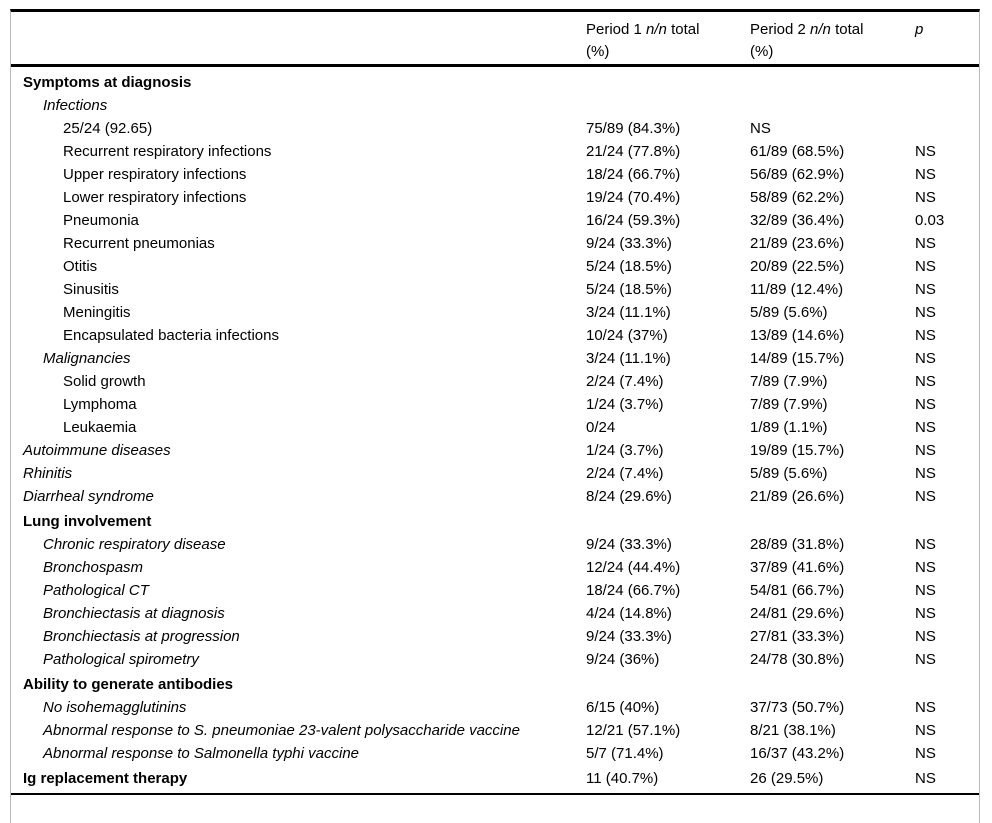 This screenshot has width=992, height=823. I want to click on period2-header-unit: (%), so click(762, 51).